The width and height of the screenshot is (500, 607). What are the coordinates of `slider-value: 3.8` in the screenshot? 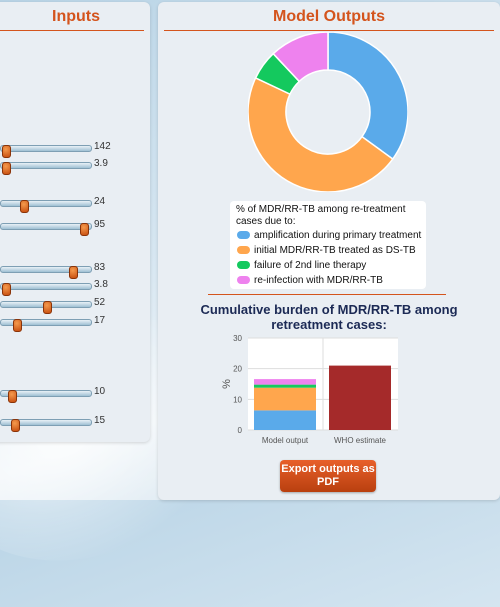 It's located at (101, 284).